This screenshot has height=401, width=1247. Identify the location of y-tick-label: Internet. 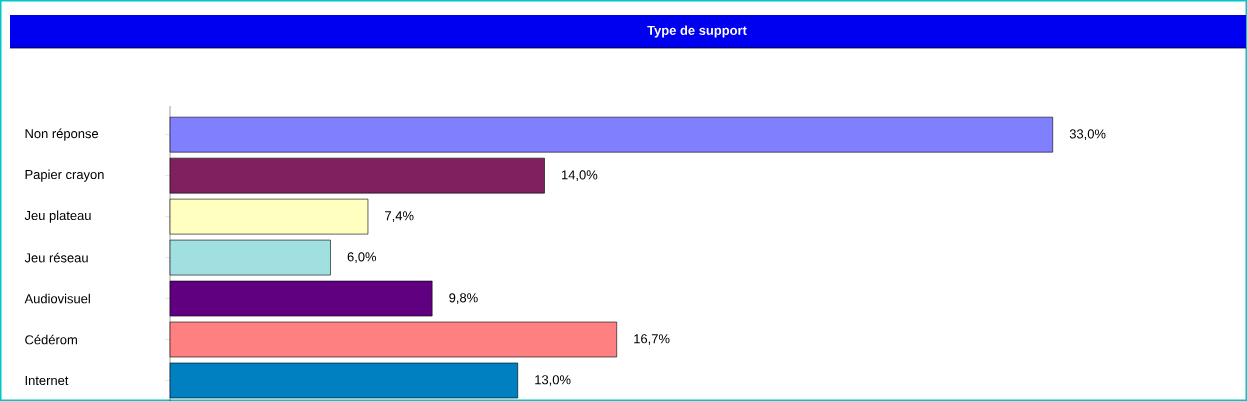
(47, 380).